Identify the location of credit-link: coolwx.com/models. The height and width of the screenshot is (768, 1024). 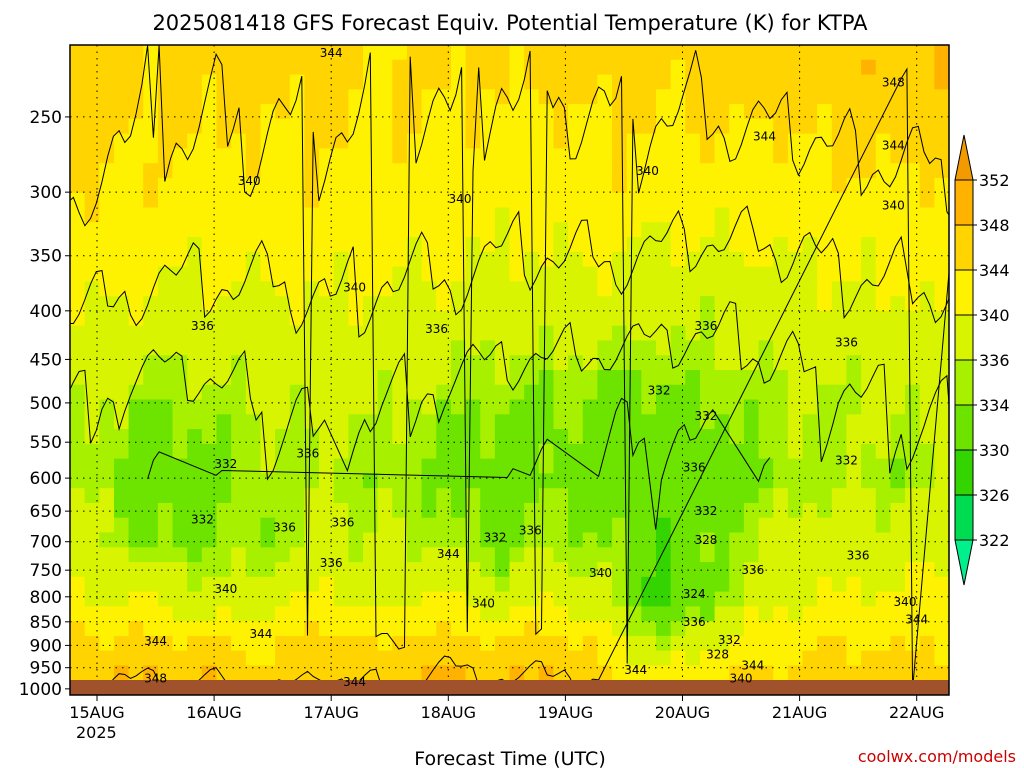
(937, 756).